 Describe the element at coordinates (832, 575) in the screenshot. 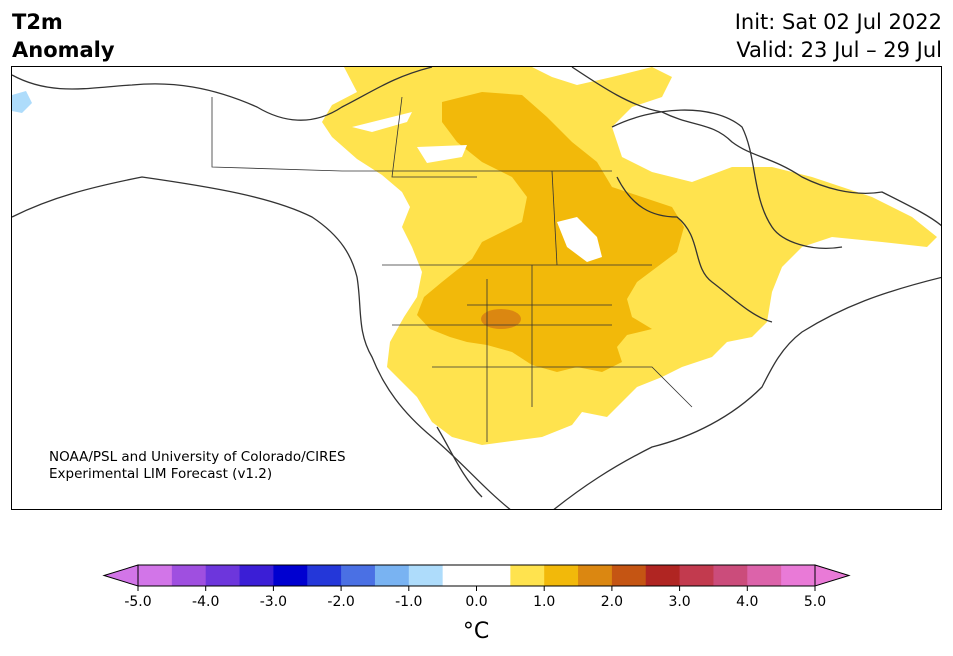

I see `colorbar-overflow-arrow` at that location.